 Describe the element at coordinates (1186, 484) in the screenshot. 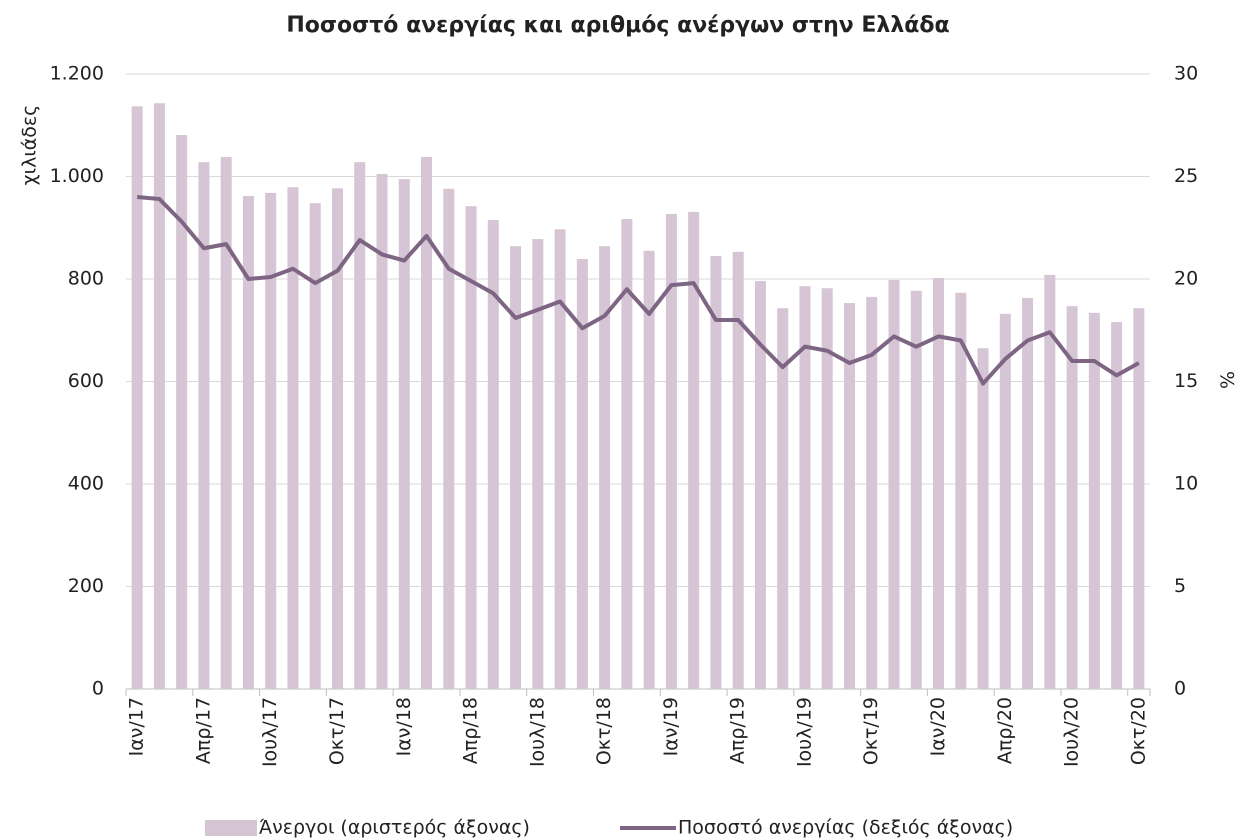

I see `y2-tick-label: 10` at that location.